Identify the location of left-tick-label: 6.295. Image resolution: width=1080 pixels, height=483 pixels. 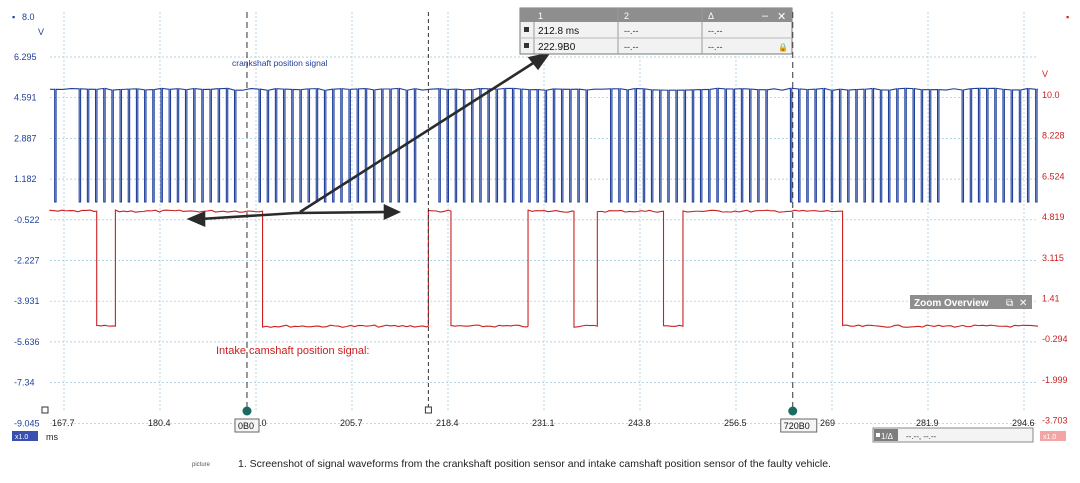
(25, 57).